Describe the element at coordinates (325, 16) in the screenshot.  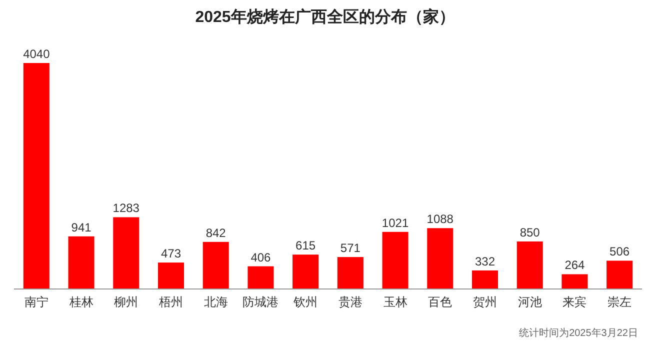
I see `chart-title: 2025年烧烤在广西全区的分布（家）` at that location.